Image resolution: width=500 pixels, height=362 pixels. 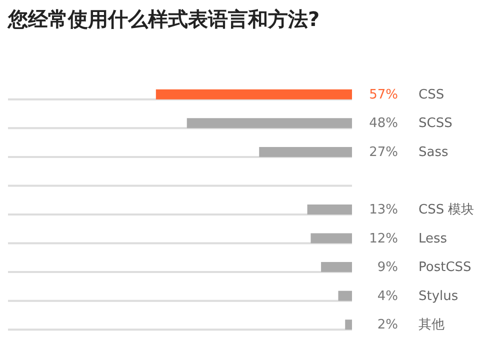 I want to click on data-label: 13%, so click(x=383, y=210).